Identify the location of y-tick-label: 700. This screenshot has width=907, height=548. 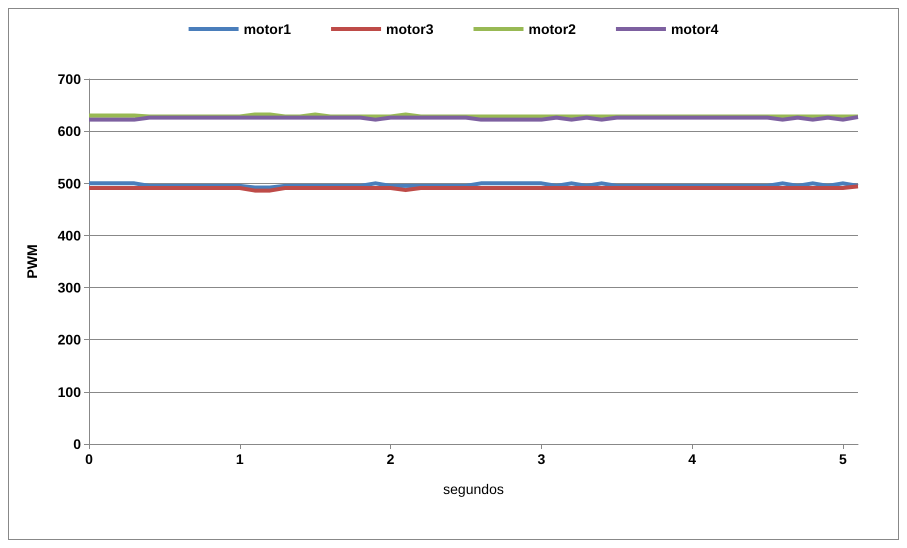
(70, 79).